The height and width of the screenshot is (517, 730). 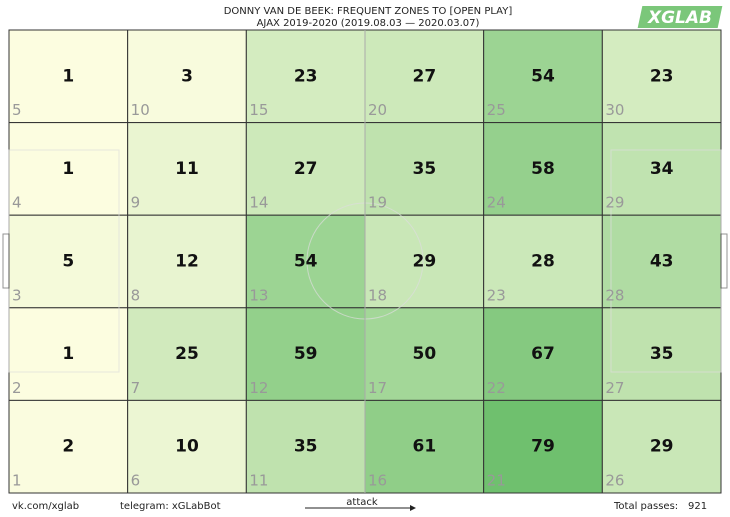 I want to click on footer-telegram: telegram: xGLabBot, so click(x=170, y=506).